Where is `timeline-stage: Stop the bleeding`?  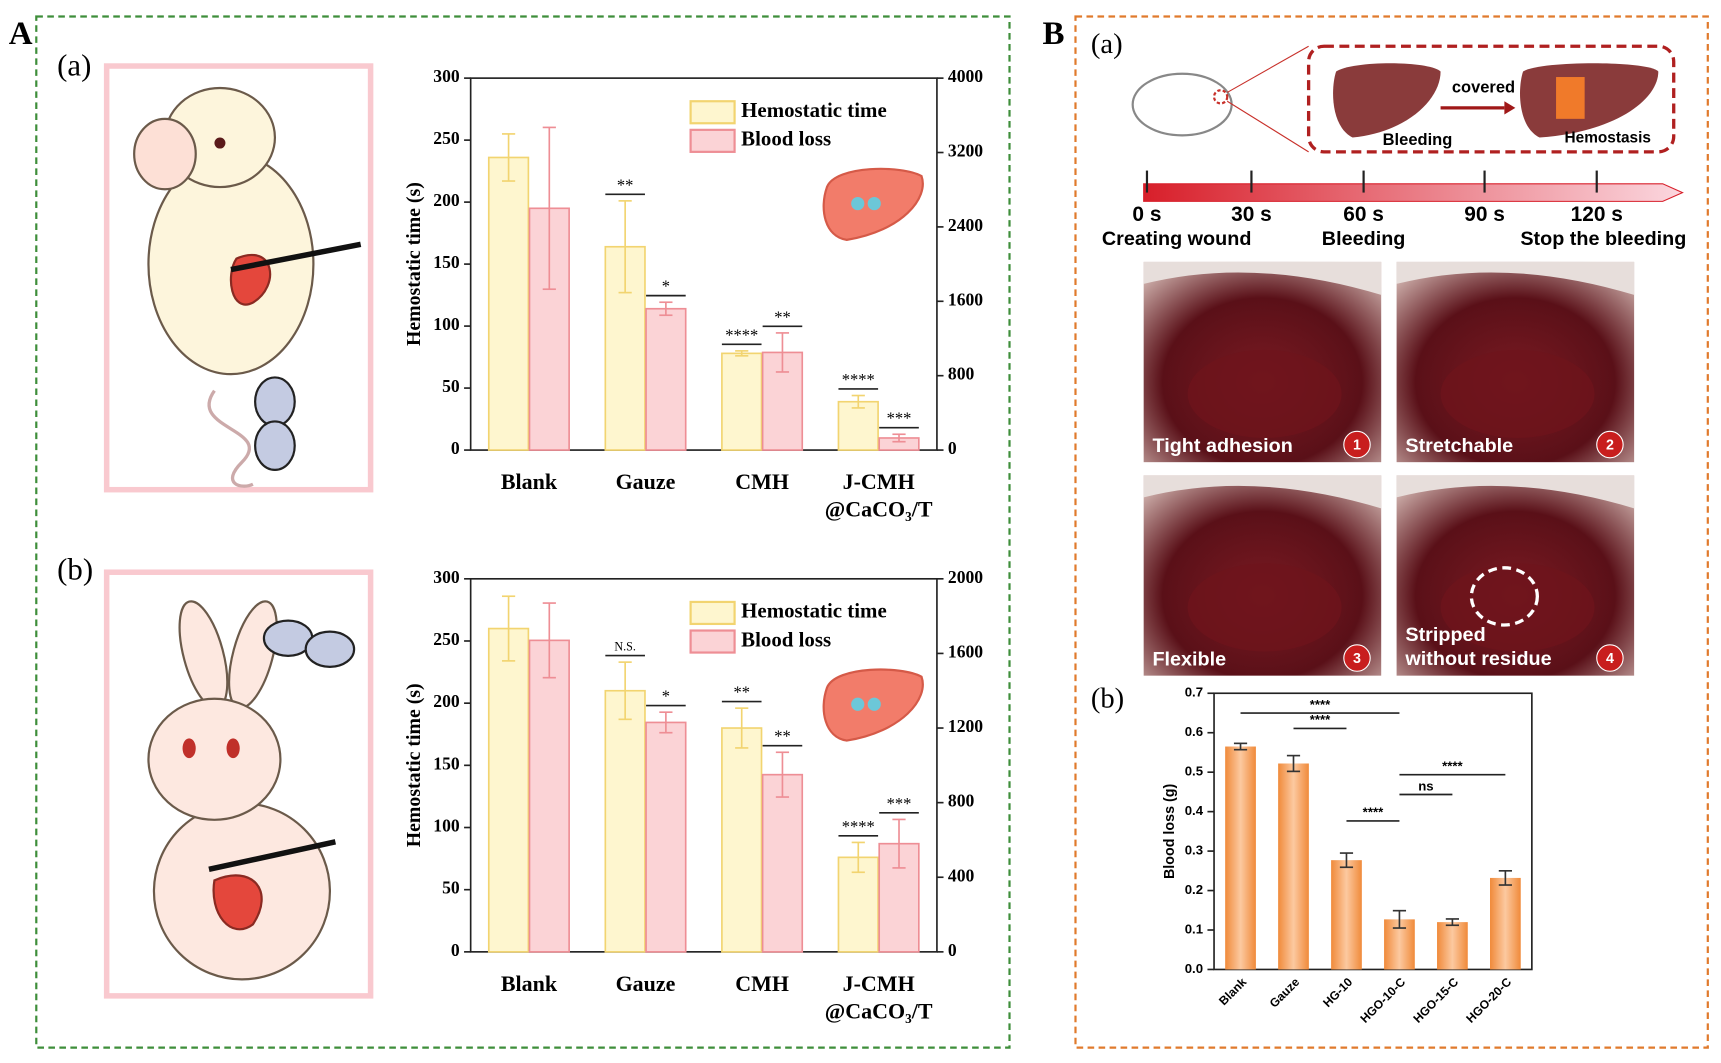 timeline-stage: Stop the bleeding is located at coordinates (1603, 239).